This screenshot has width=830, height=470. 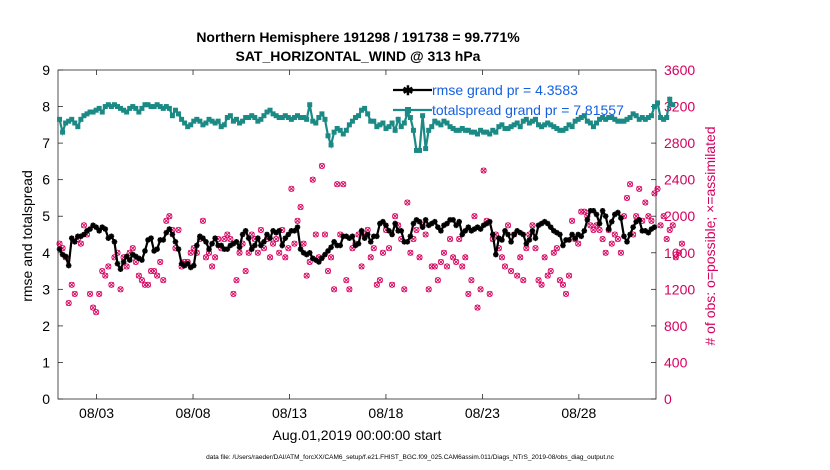 I want to click on y2-tick-label: 2400, so click(x=679, y=180).